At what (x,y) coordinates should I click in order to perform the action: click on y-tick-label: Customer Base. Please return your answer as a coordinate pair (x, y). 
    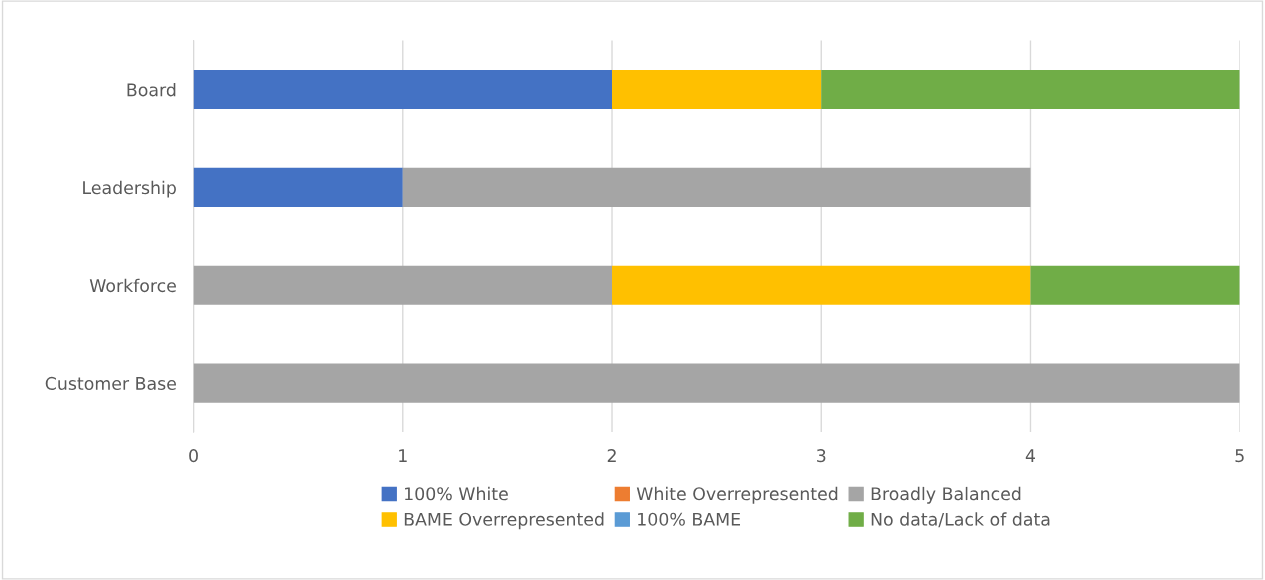
    Looking at the image, I should click on (110, 383).